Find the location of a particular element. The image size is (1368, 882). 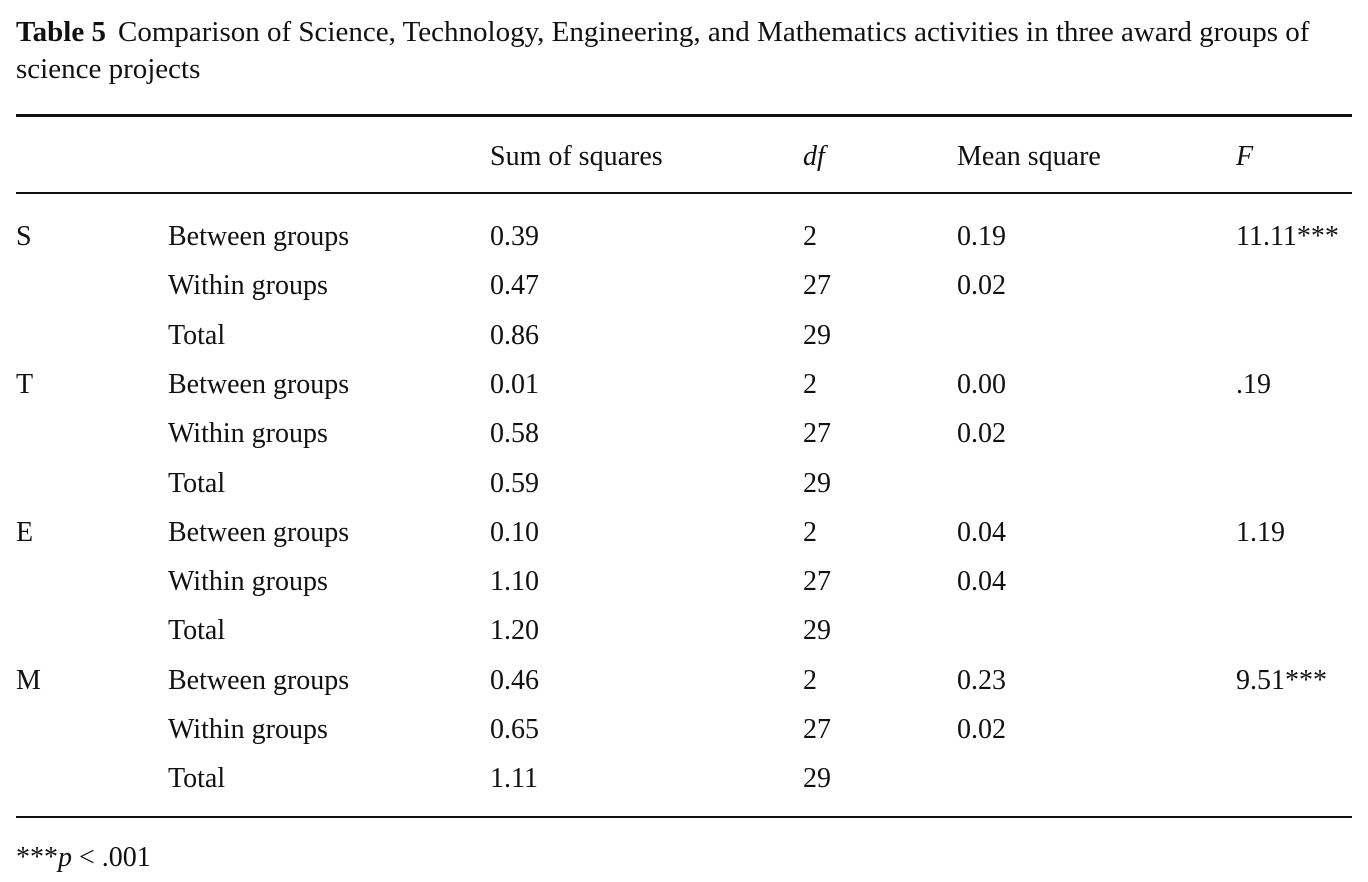

header-mean-square: Mean square is located at coordinates (1029, 156).